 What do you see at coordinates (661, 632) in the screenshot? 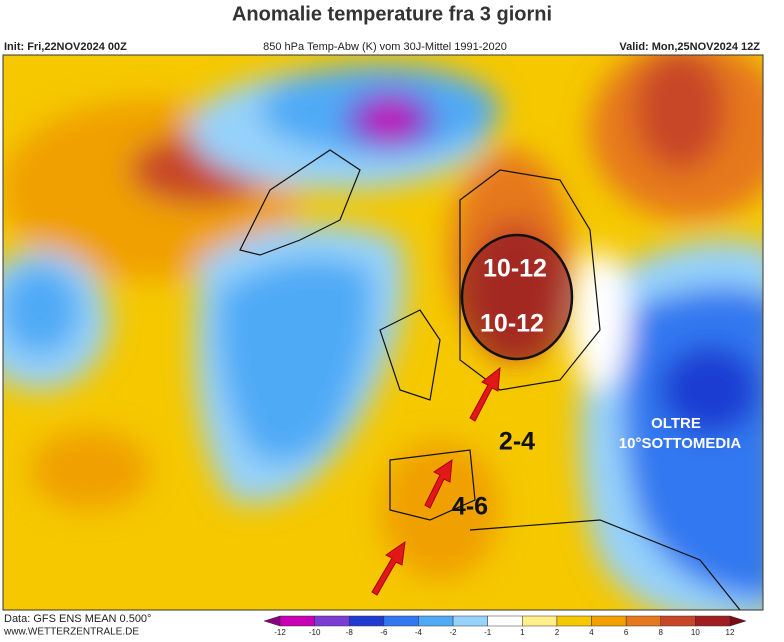
I see `colorbar-tick-label: 8` at bounding box center [661, 632].